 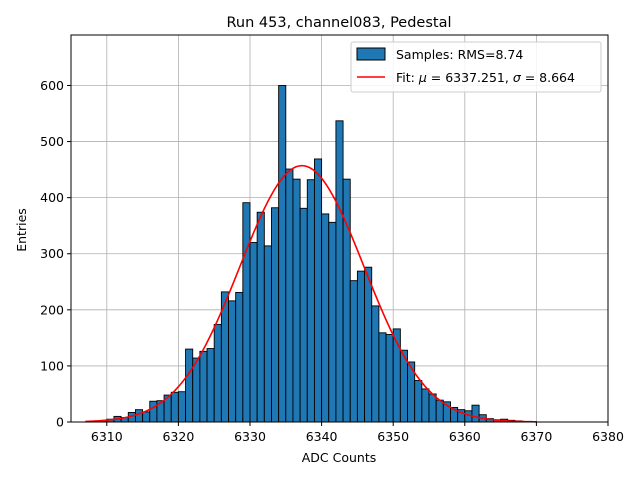 What do you see at coordinates (339, 457) in the screenshot?
I see `x-axis-label: ADC Counts` at bounding box center [339, 457].